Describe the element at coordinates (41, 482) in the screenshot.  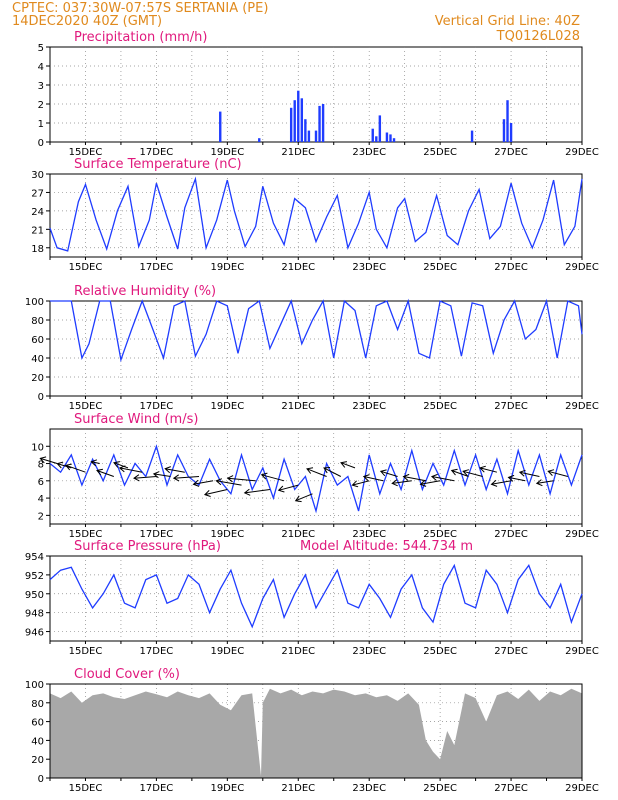
I see `y-tick-label: 6` at that location.